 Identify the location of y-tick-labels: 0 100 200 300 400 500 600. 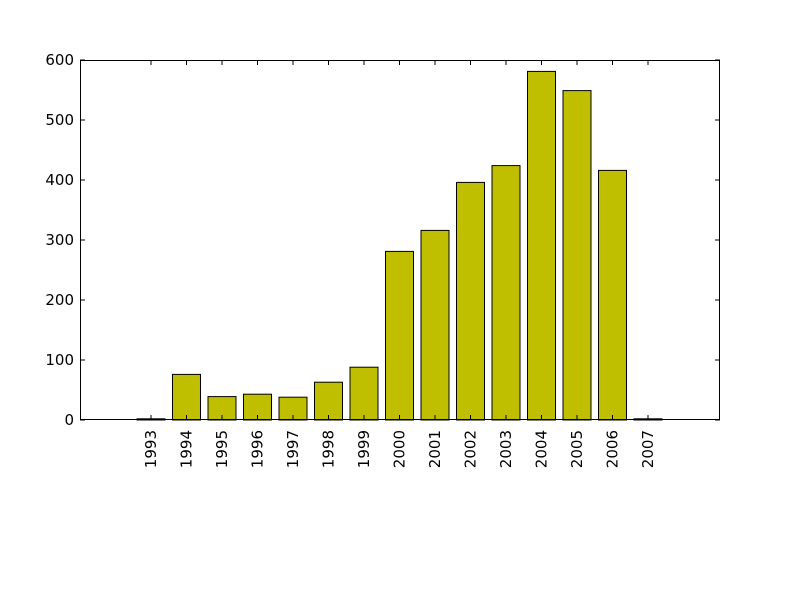
(59, 240).